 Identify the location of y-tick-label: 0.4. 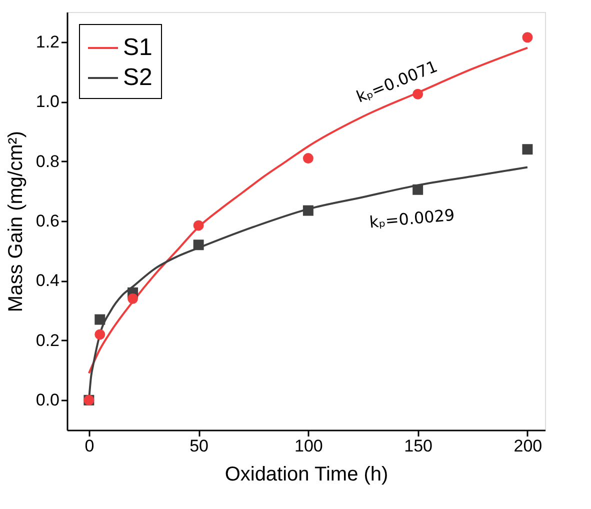
(48, 280).